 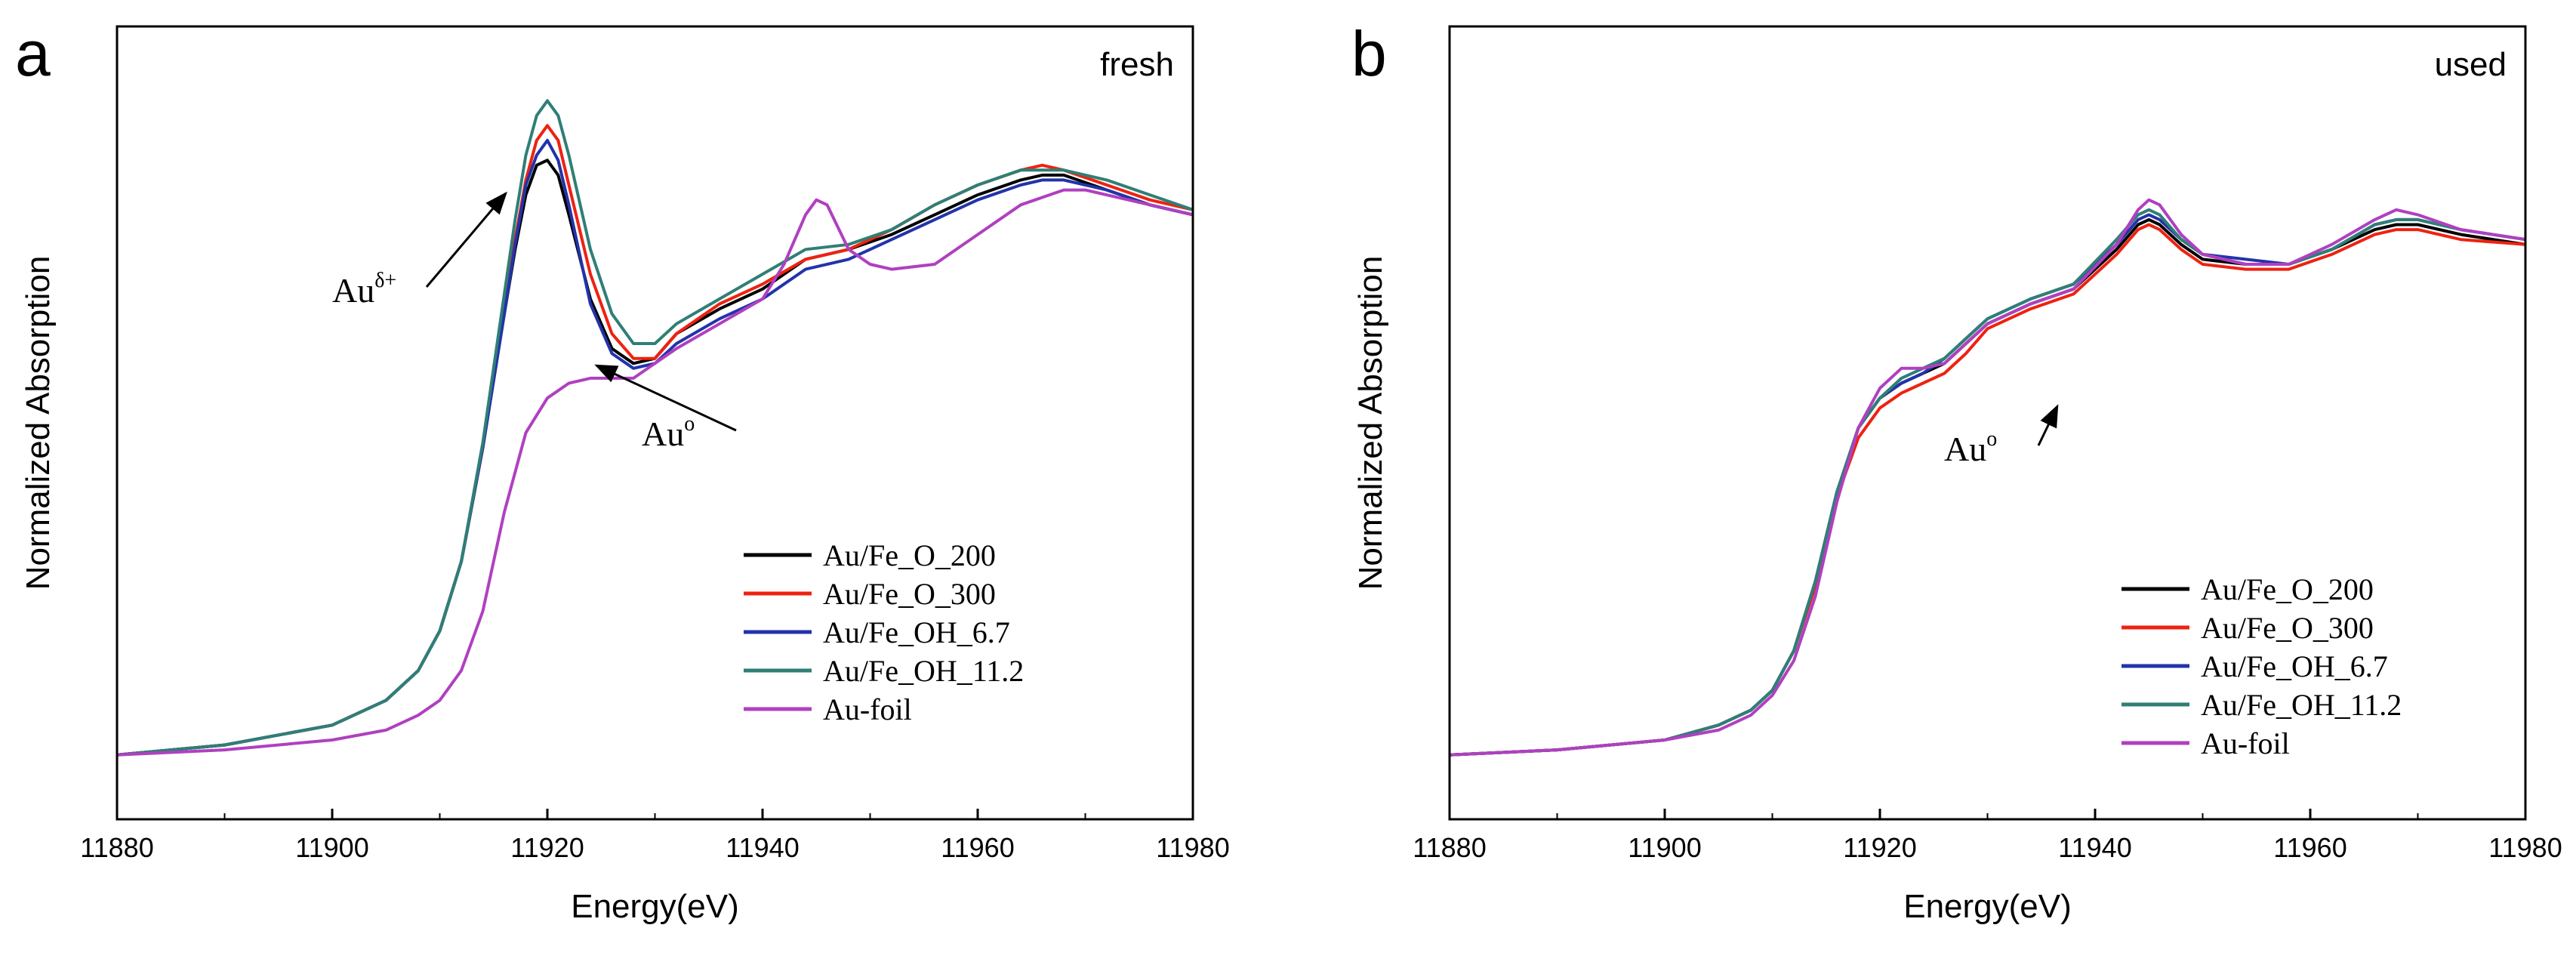 I want to click on condition-label: fresh, so click(x=1137, y=64).